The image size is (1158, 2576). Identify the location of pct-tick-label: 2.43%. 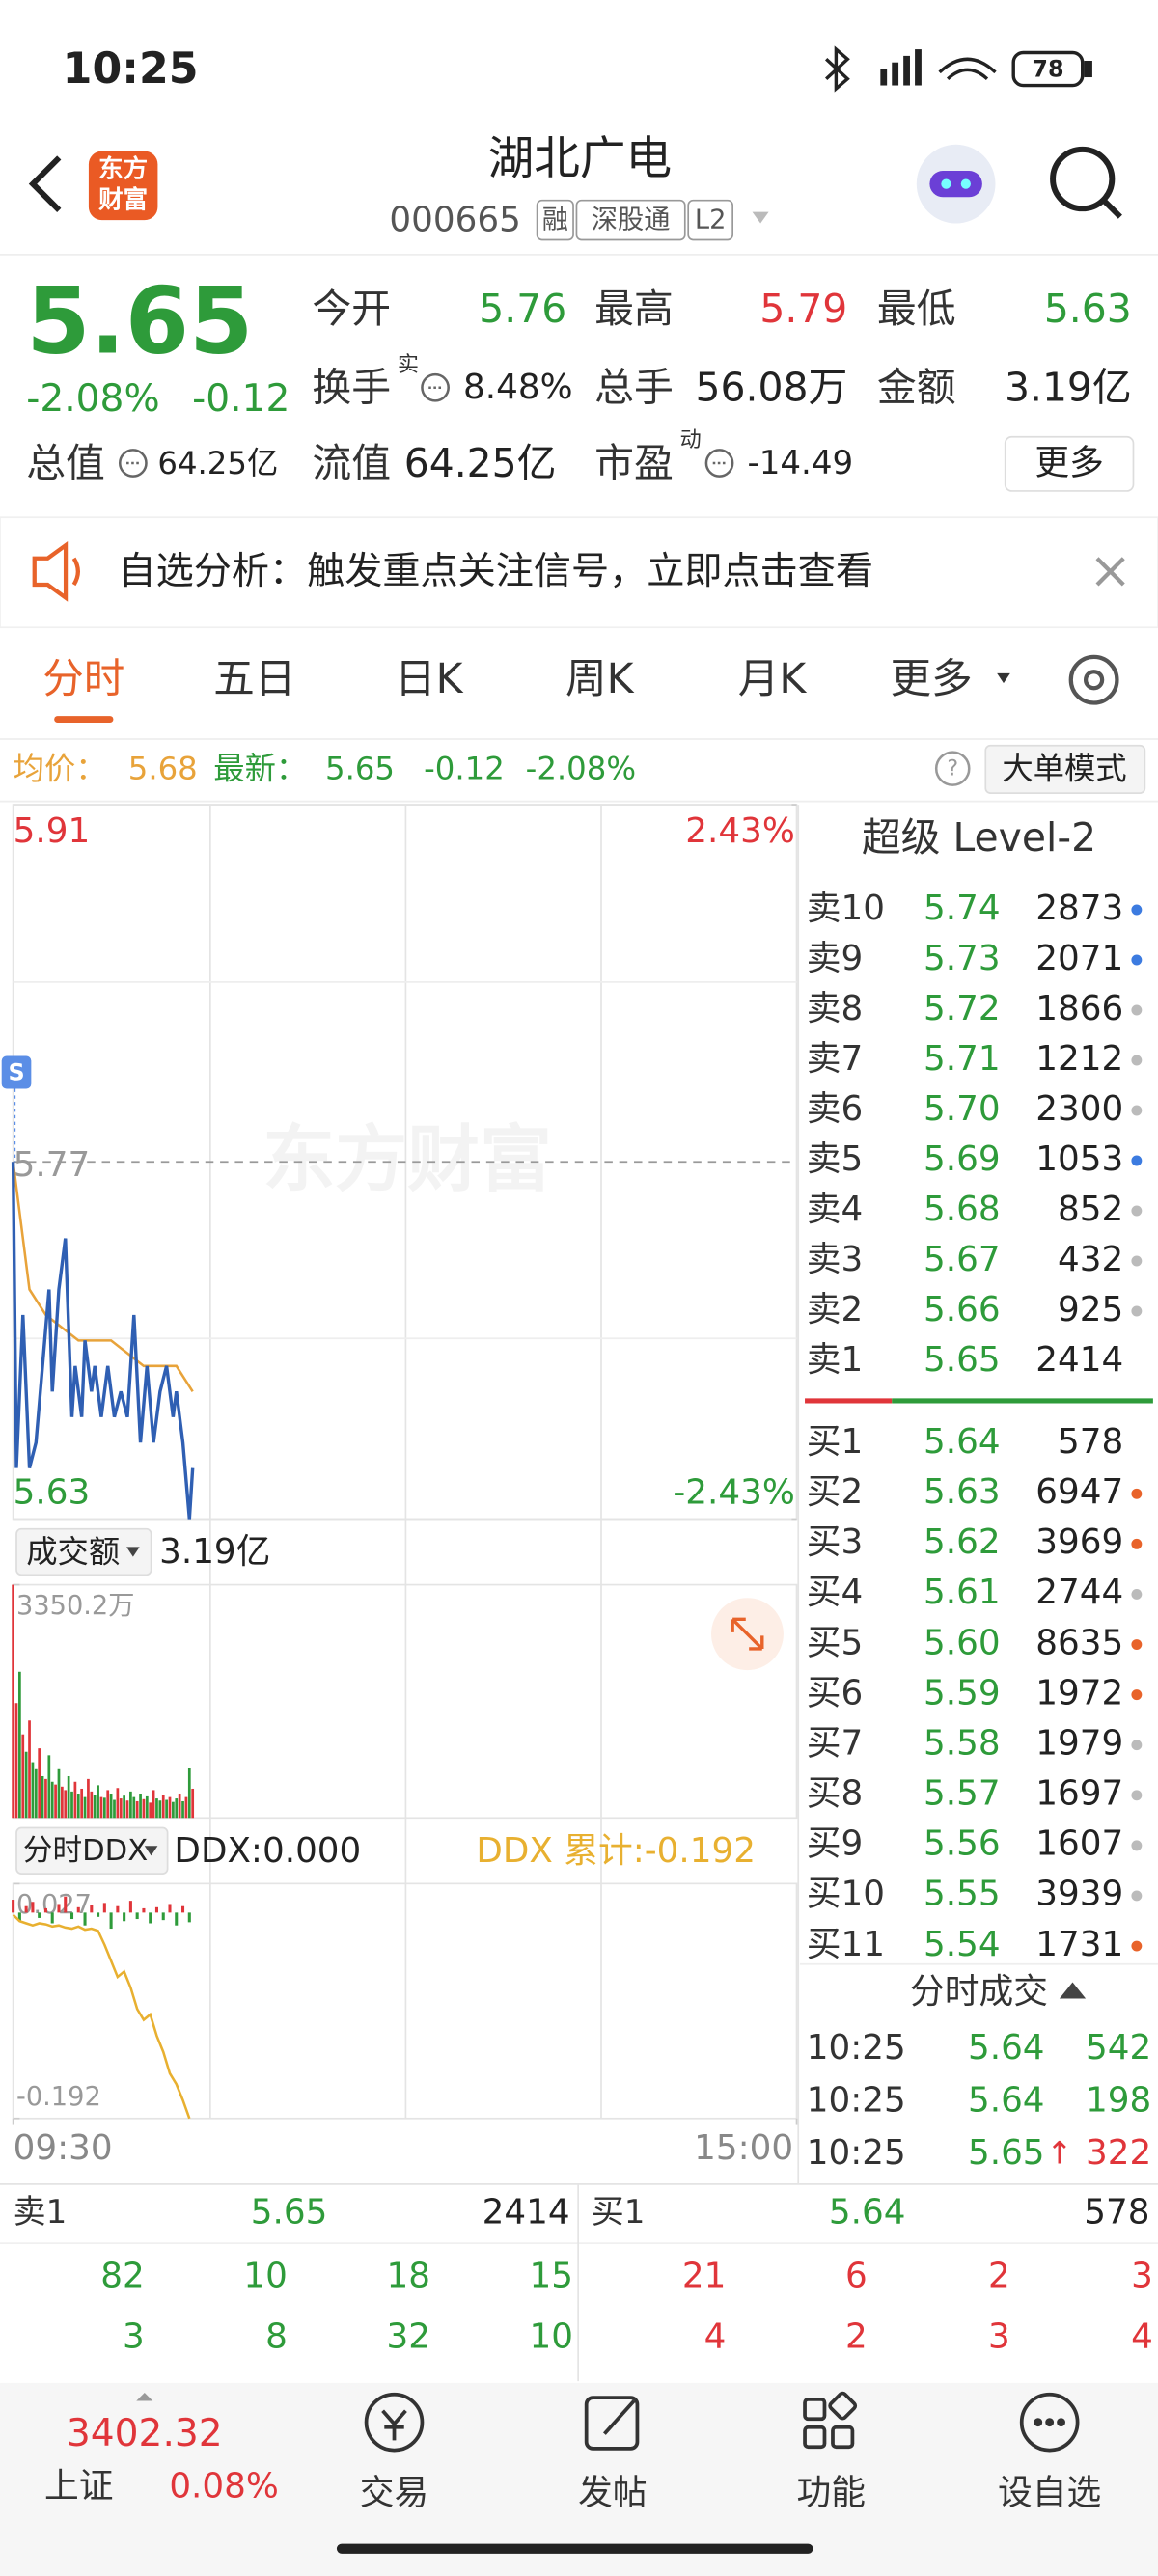
(740, 831).